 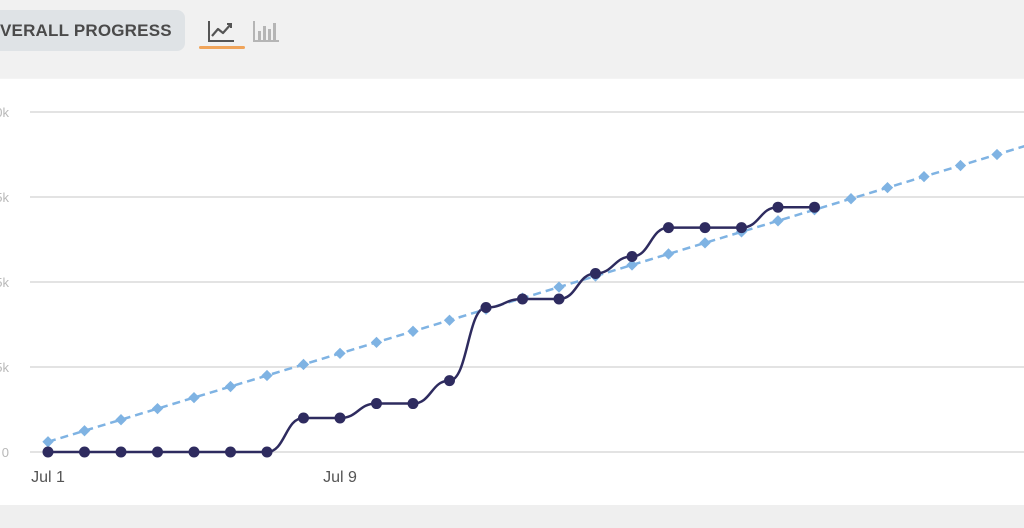 I want to click on bar-chart-icon, so click(x=266, y=31).